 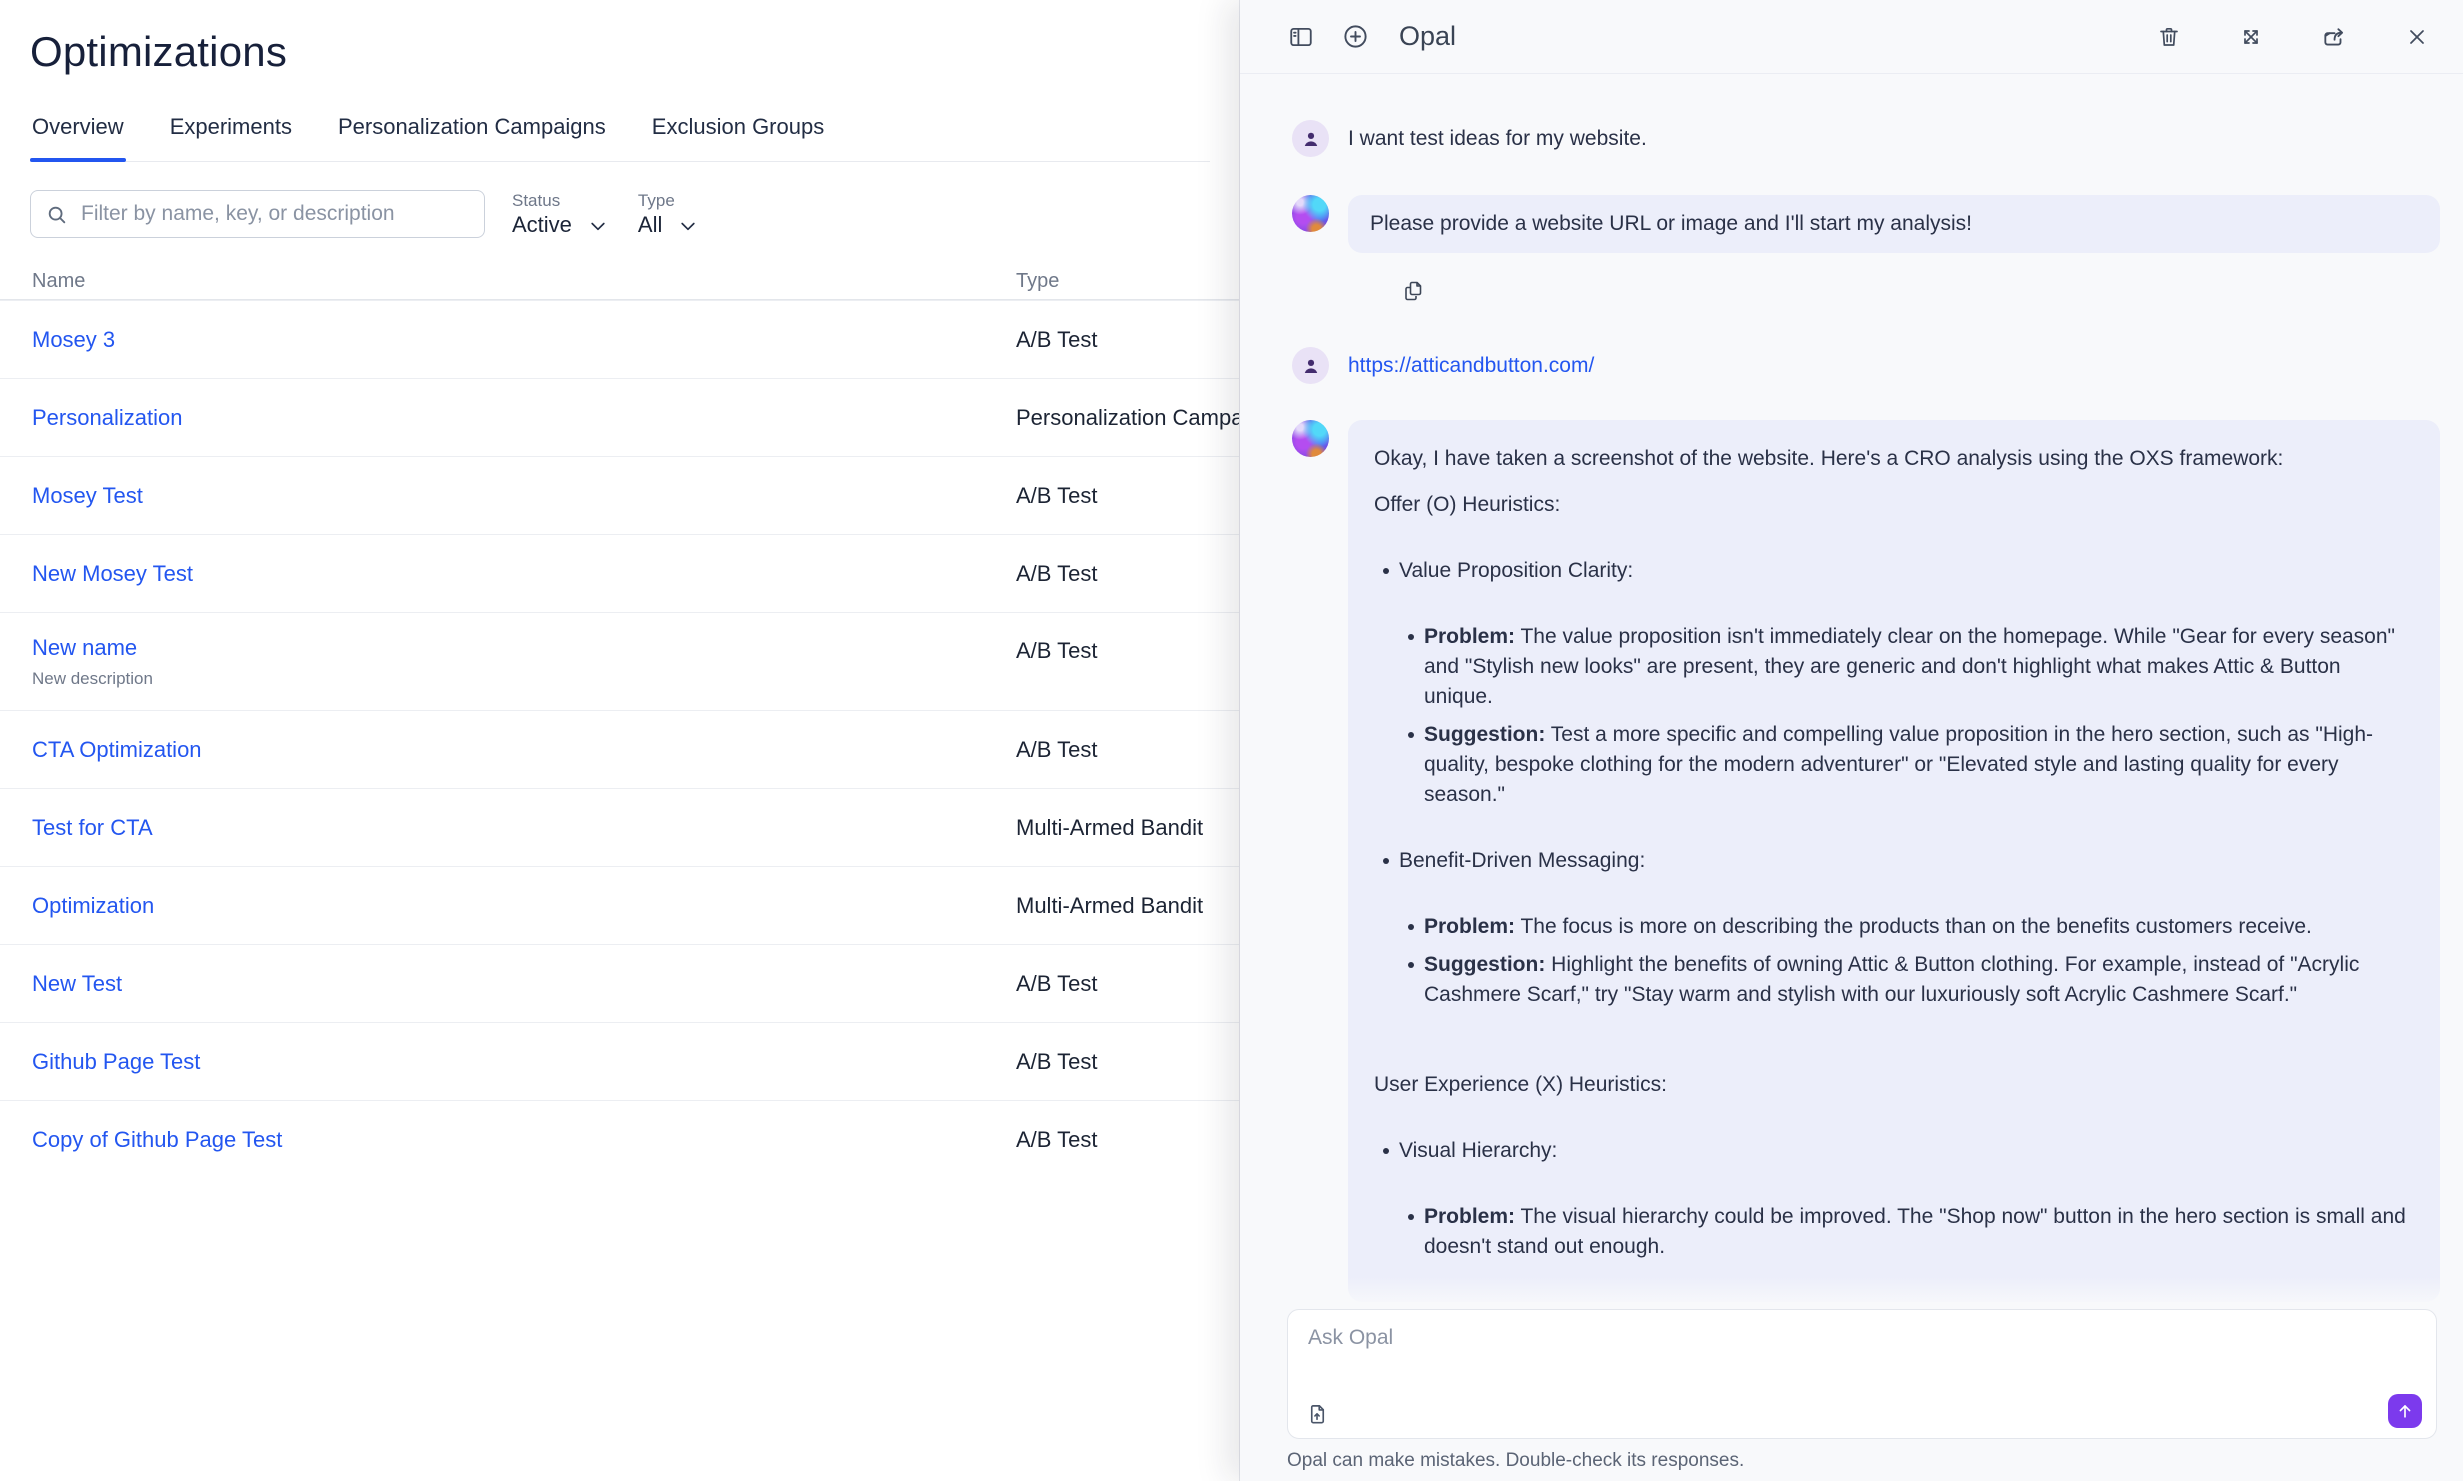 What do you see at coordinates (230, 126) in the screenshot?
I see `tab-experiments: Experiments` at bounding box center [230, 126].